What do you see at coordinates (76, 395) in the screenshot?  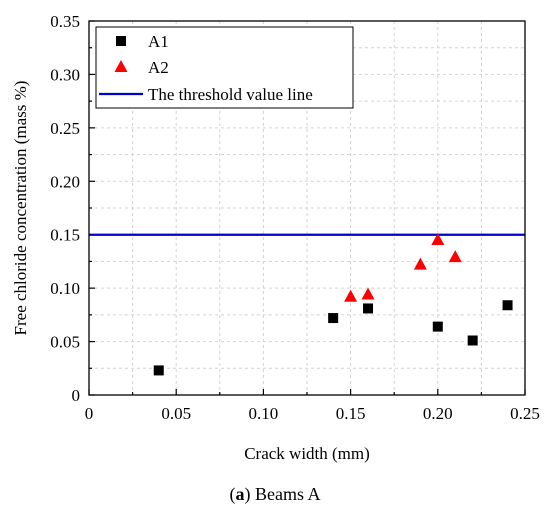 I see `y-tick-label: 0` at bounding box center [76, 395].